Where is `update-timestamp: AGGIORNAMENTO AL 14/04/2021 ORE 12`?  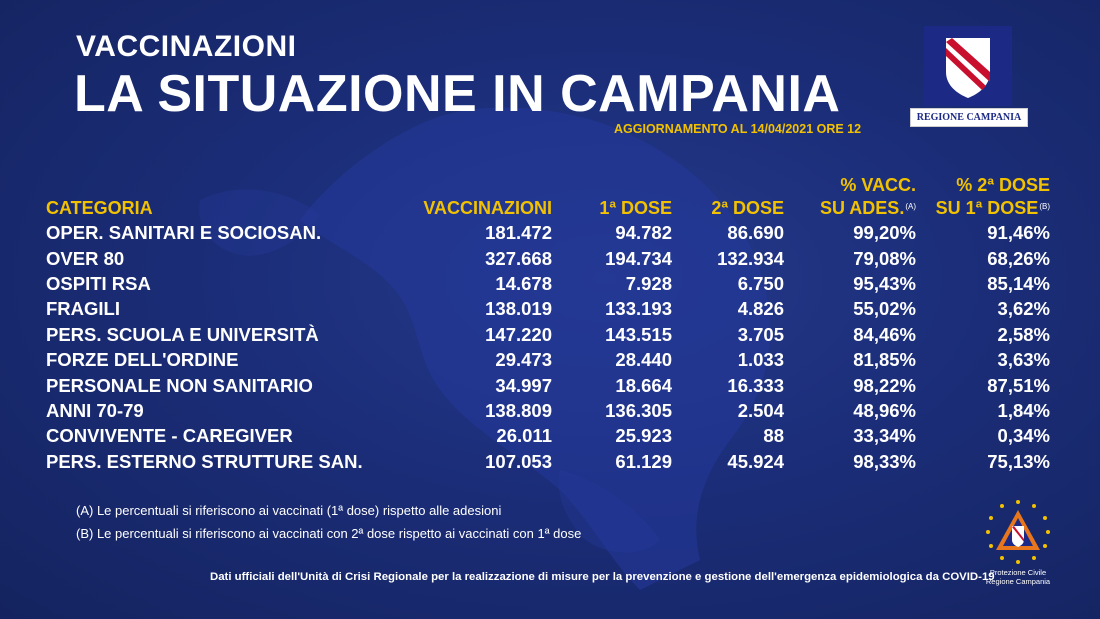
update-timestamp: AGGIORNAMENTO AL 14/04/2021 ORE 12 is located at coordinates (738, 129).